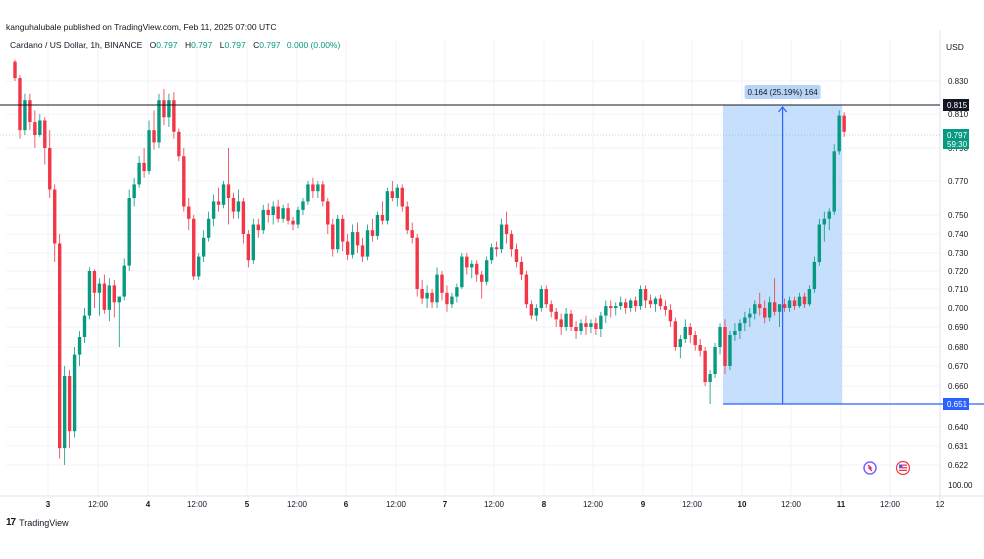 The image size is (984, 559). Describe the element at coordinates (870, 468) in the screenshot. I see `events-icon` at that location.